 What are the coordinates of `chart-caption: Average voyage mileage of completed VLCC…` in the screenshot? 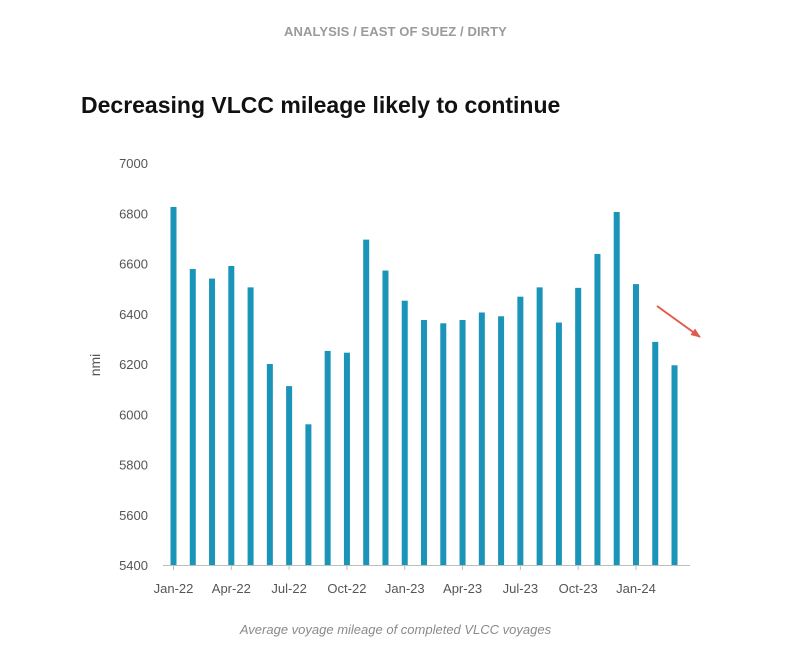 It's located at (395, 629).